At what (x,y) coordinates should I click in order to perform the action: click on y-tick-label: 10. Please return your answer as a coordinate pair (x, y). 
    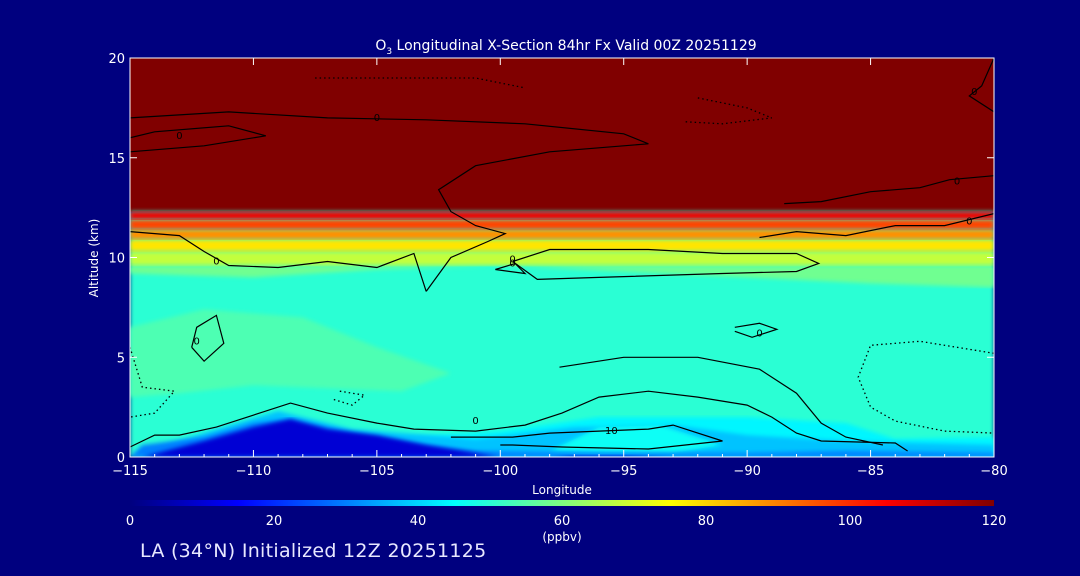
    Looking at the image, I should click on (116, 259).